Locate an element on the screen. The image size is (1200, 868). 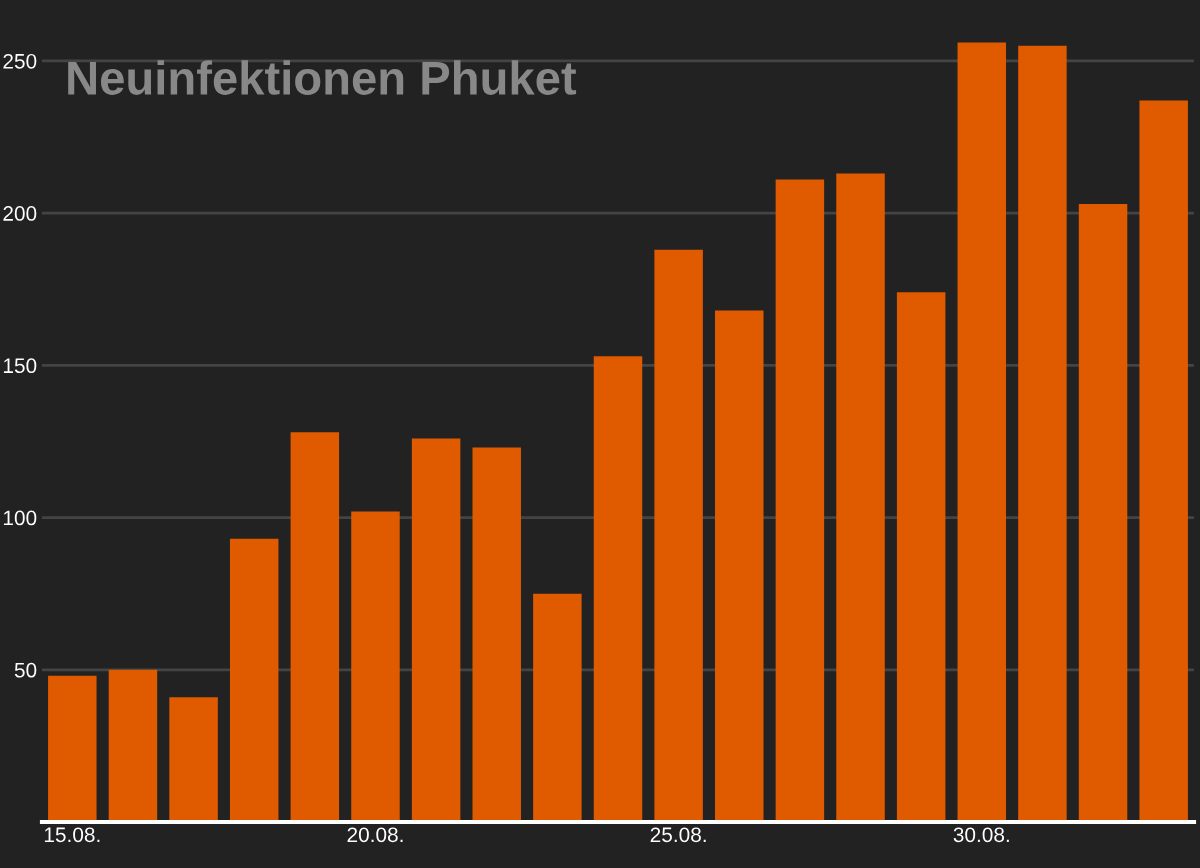
y-tick-label: 50 is located at coordinates (25, 670).